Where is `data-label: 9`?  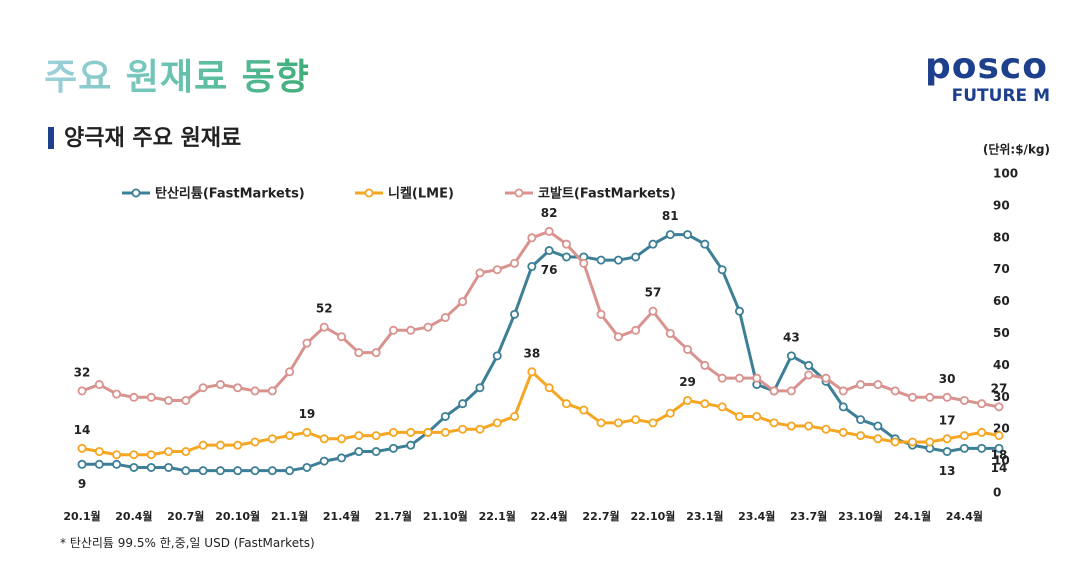
data-label: 9 is located at coordinates (82, 484).